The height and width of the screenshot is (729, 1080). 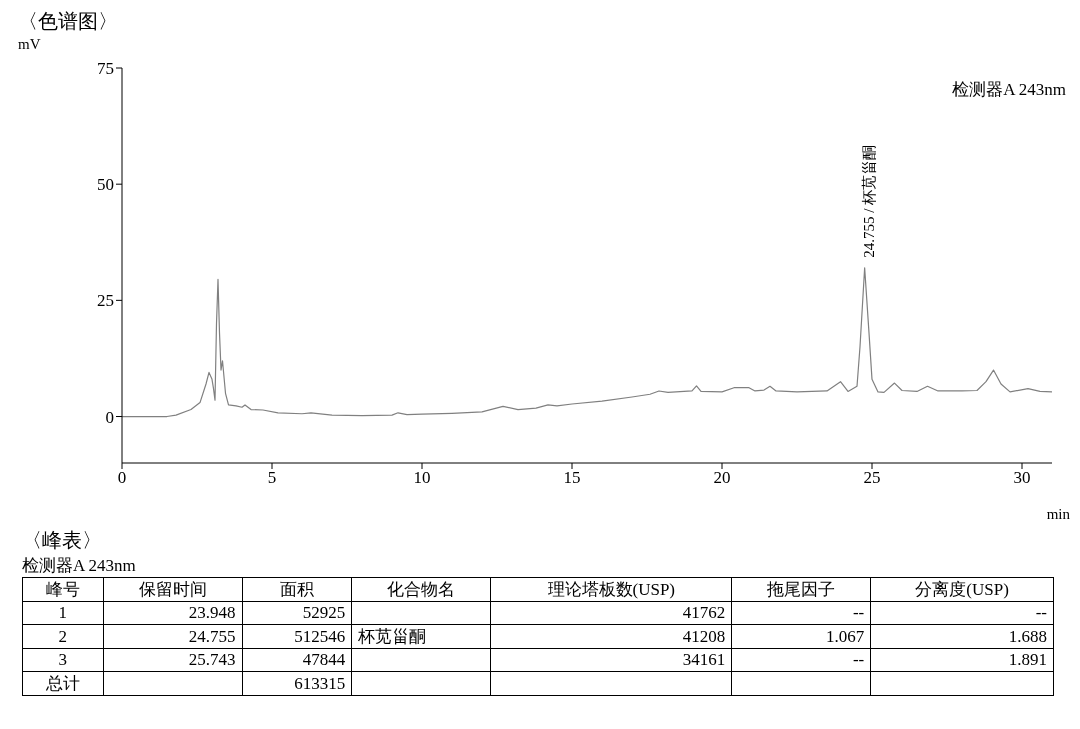 I want to click on category-label: 拖尾因子, so click(x=801, y=589).